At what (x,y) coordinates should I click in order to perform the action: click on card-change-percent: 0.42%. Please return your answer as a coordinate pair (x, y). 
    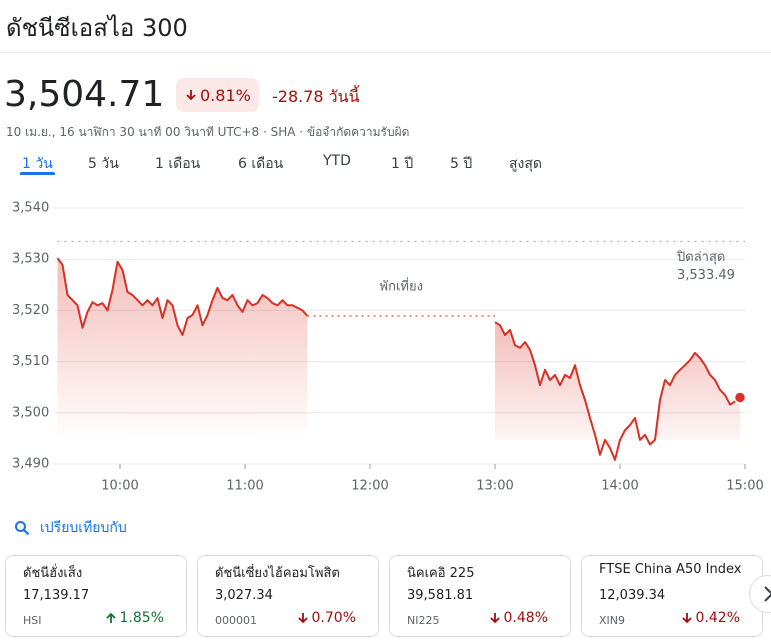
    Looking at the image, I should click on (717, 618).